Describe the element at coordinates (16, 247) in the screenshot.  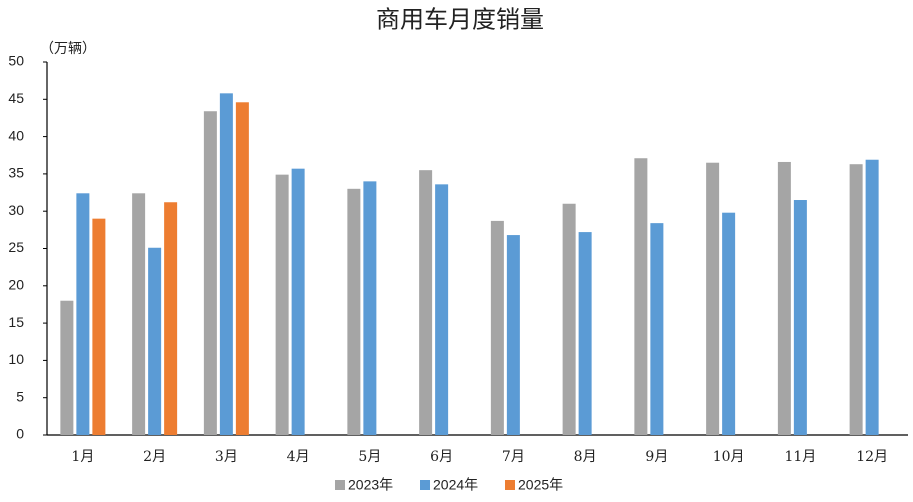
I see `y-tick-label: 25` at that location.